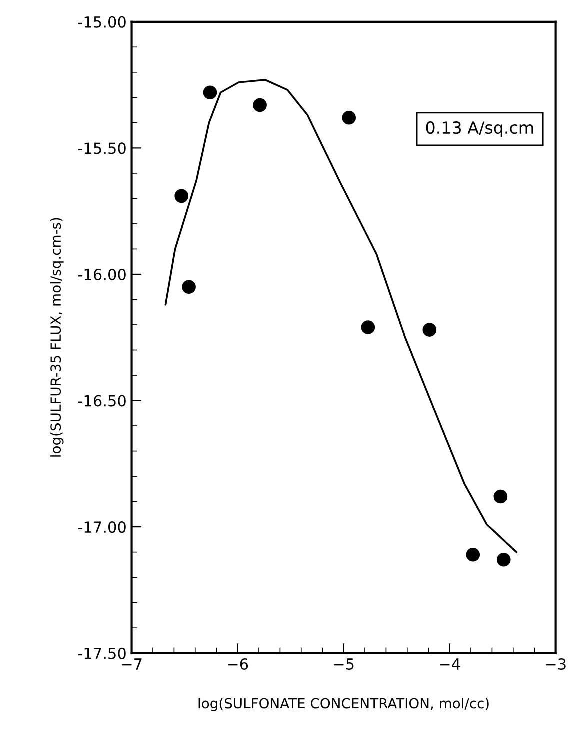 The image size is (573, 730). I want to click on y-tick-label: -15.50, so click(102, 148).